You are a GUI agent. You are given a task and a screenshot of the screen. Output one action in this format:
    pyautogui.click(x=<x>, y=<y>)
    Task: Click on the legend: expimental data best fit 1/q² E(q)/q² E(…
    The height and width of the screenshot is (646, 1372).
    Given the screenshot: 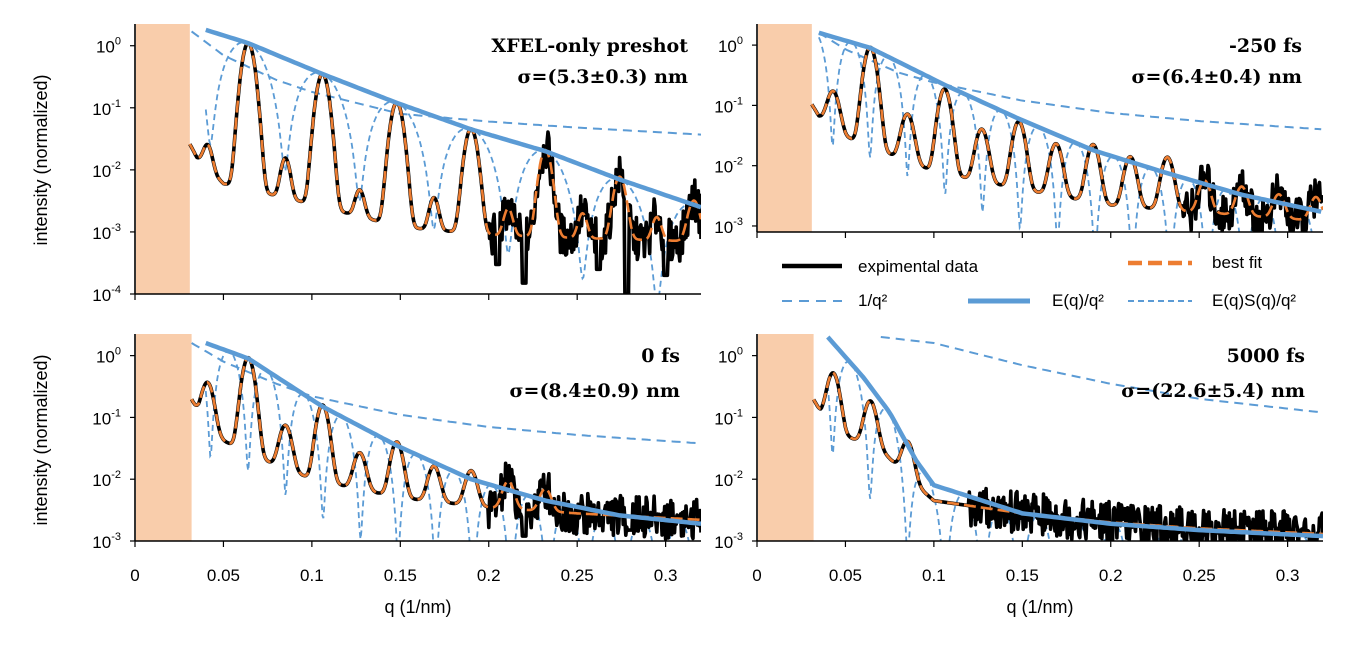 What is the action you would take?
    pyautogui.click(x=1039, y=281)
    